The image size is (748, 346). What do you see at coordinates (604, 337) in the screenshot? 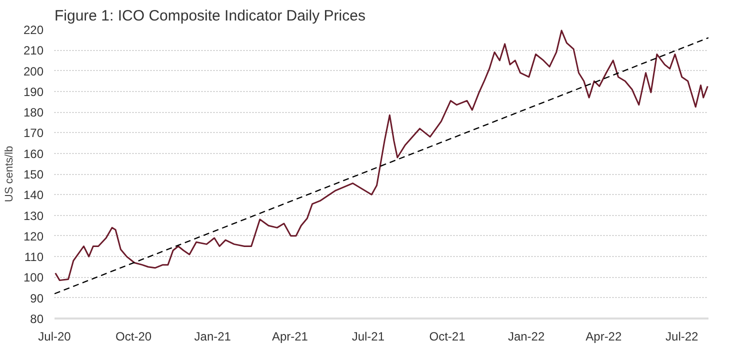
I see `x-tick-label: Apr-22` at bounding box center [604, 337].